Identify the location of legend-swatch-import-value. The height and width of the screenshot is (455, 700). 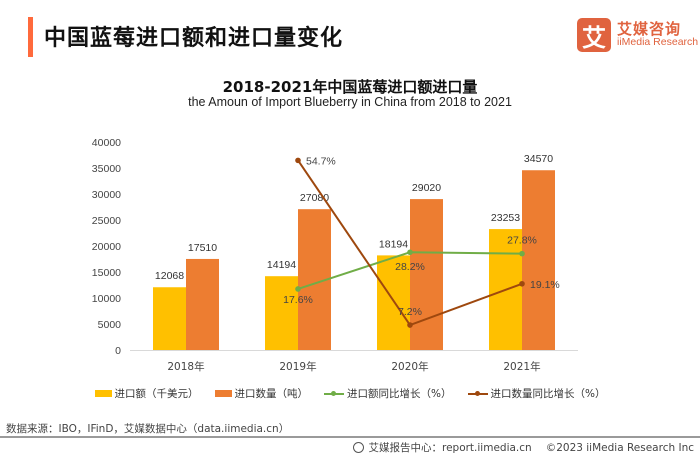
(103, 393).